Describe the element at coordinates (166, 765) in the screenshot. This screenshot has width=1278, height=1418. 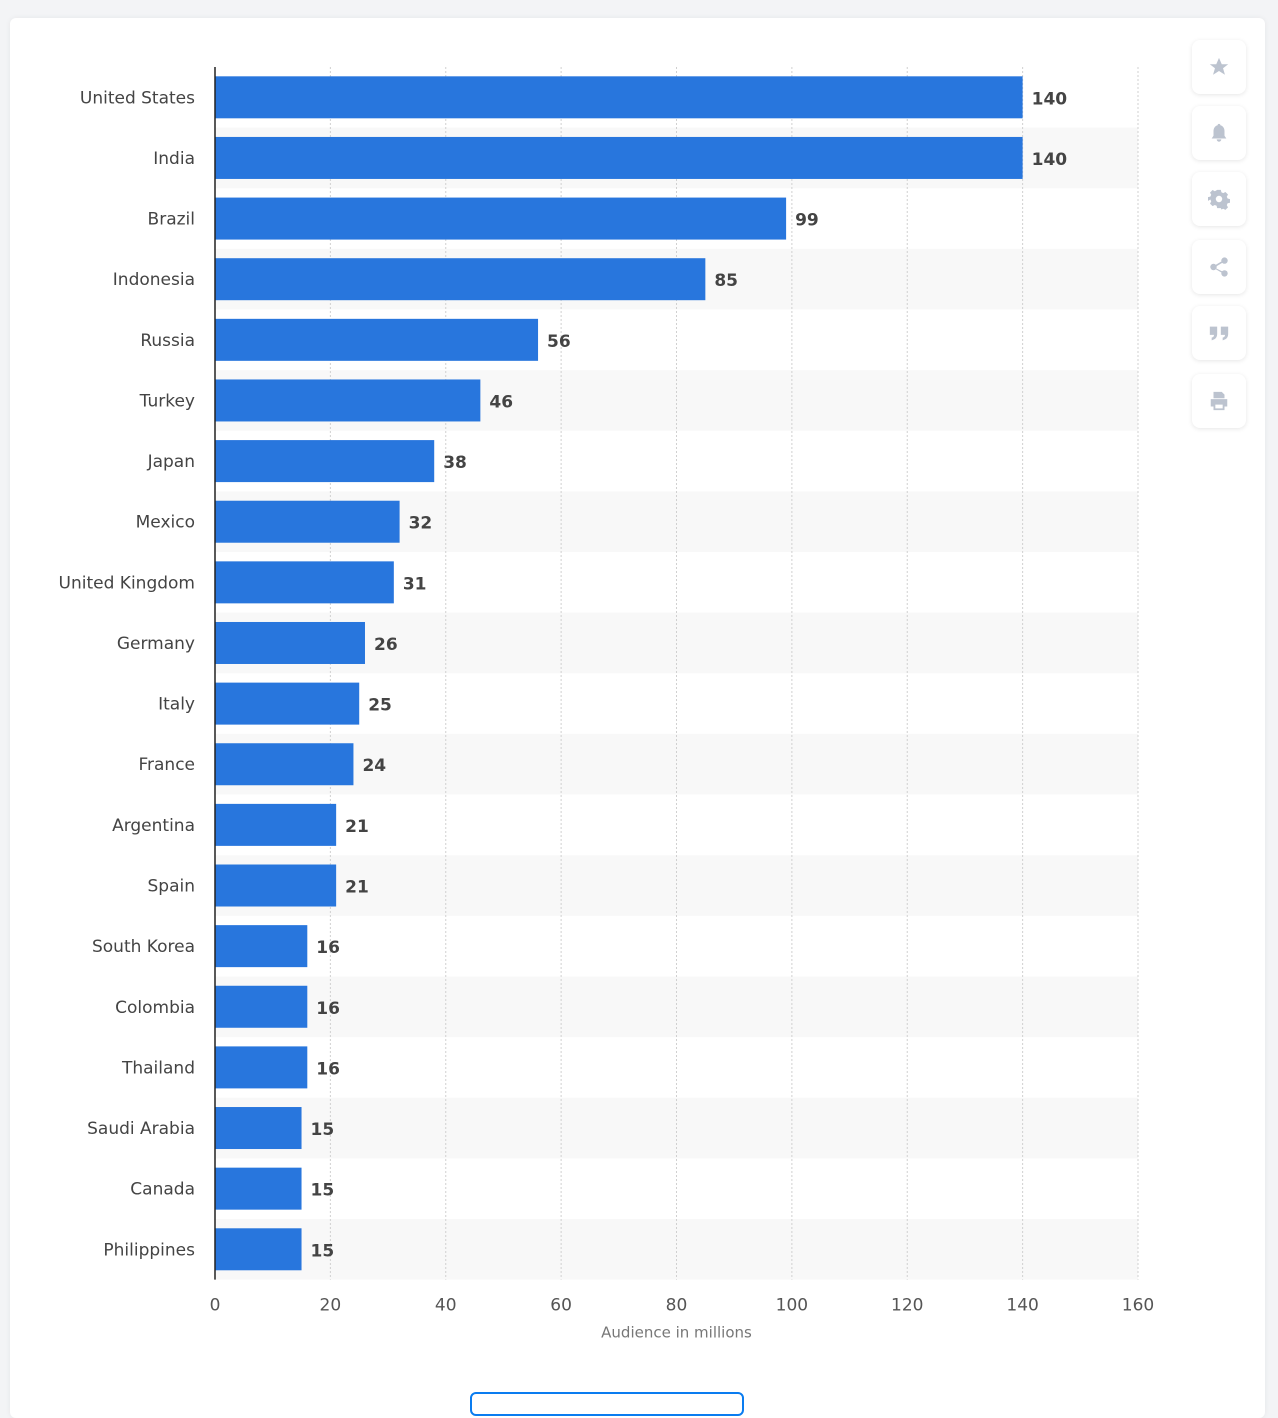
I see `category-label: France` at that location.